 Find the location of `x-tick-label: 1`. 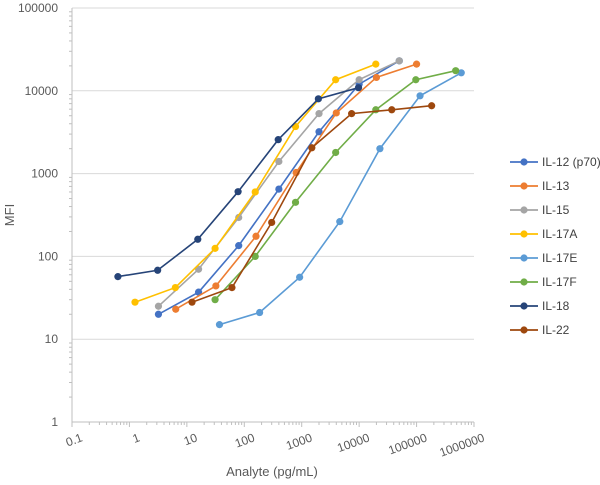

x-tick-label: 1 is located at coordinates (136, 438).